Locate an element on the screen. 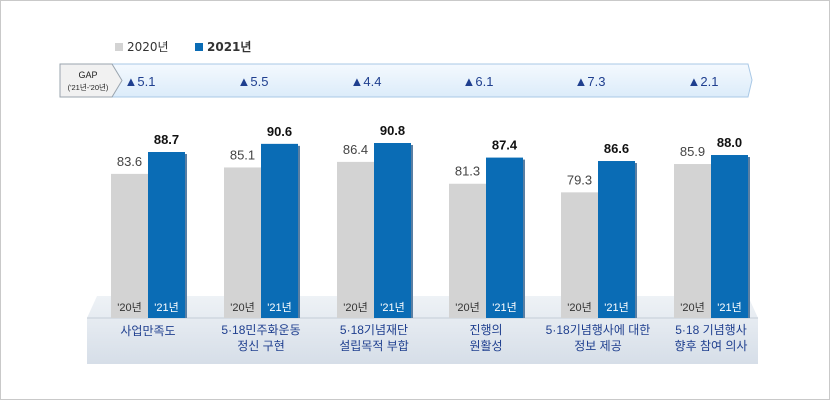 The image size is (830, 400). value-label-2021: 86.6 is located at coordinates (616, 148).